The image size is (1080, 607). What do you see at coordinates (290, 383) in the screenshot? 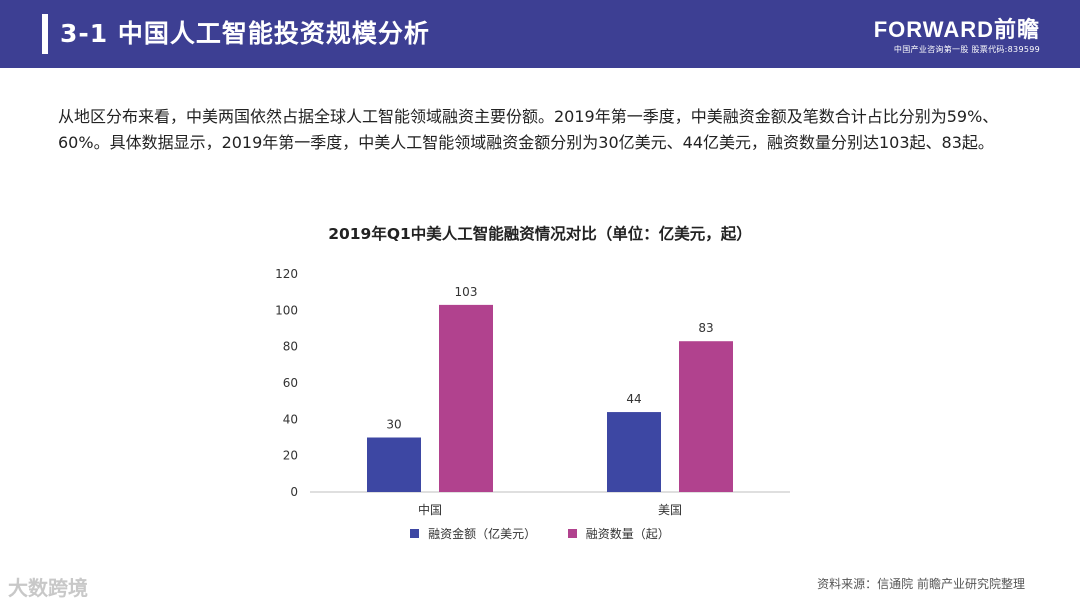
I see `y-tick-label: 60` at bounding box center [290, 383].